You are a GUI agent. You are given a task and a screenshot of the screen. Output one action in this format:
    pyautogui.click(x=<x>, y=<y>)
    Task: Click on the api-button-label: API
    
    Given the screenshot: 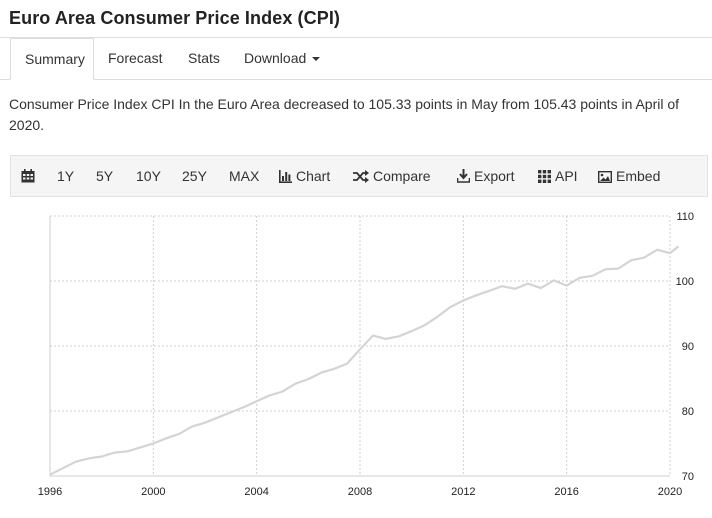 What is the action you would take?
    pyautogui.click(x=566, y=176)
    